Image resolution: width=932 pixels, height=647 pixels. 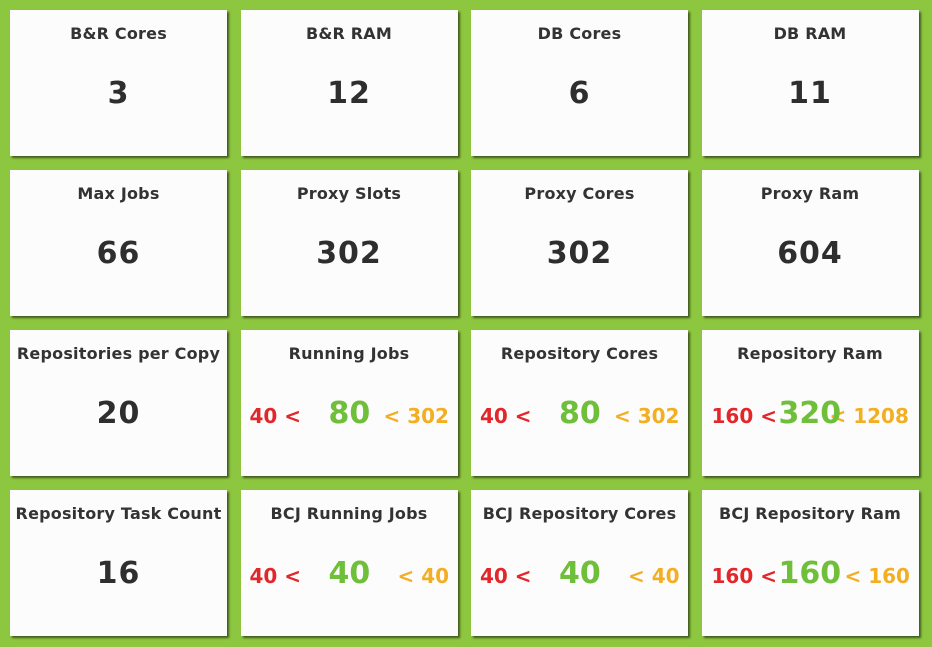 I want to click on tile-repositories-per-copy: Repositories per Copy 20, so click(x=118, y=403).